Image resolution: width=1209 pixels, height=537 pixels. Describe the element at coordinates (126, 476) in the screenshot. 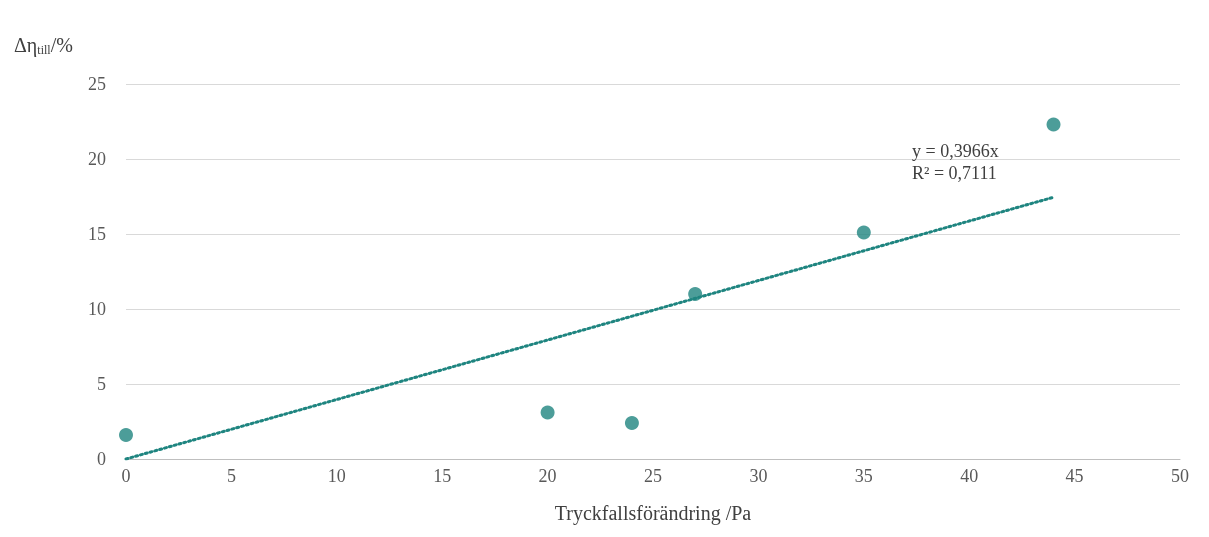

I see `x-tick-label: 0` at that location.